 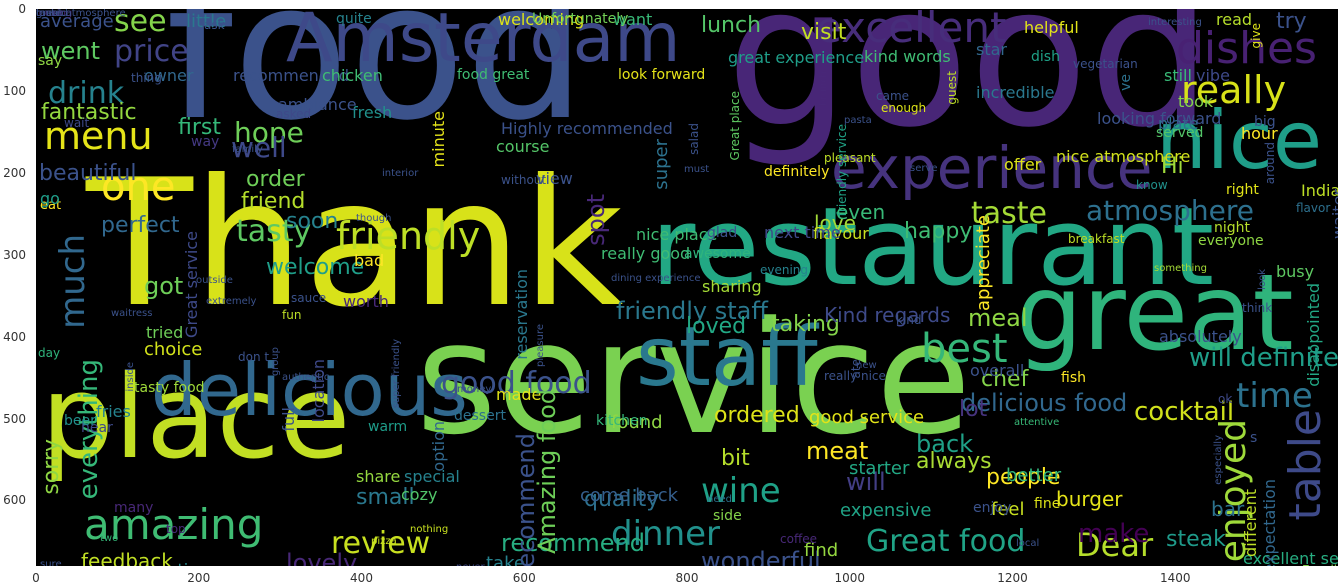 I want to click on word-ate: ate, so click(x=856, y=369).